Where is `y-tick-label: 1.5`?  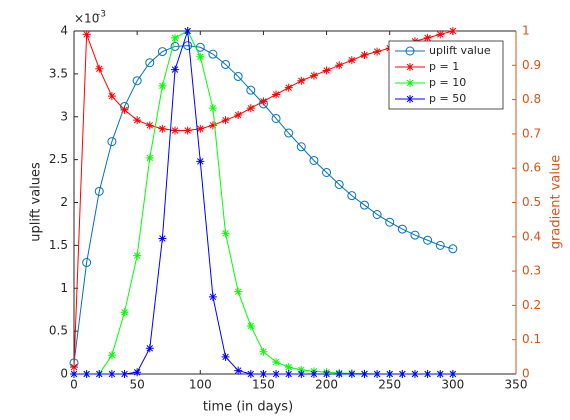 y-tick-label: 1.5 is located at coordinates (58, 245).